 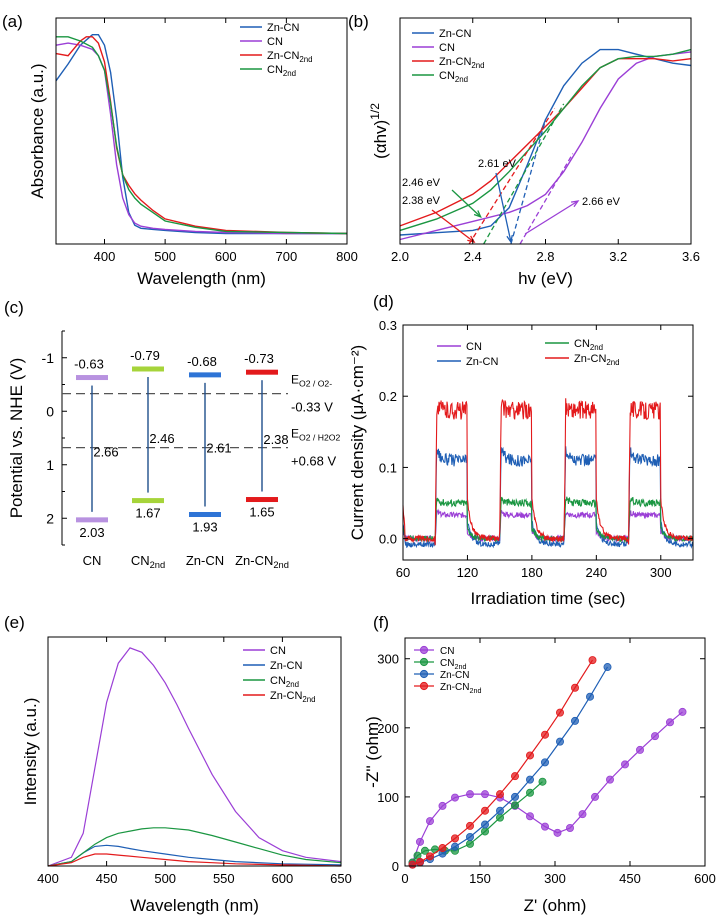 I want to click on panel-f-ylabel: -Z'' (ohm), so click(x=372, y=752).